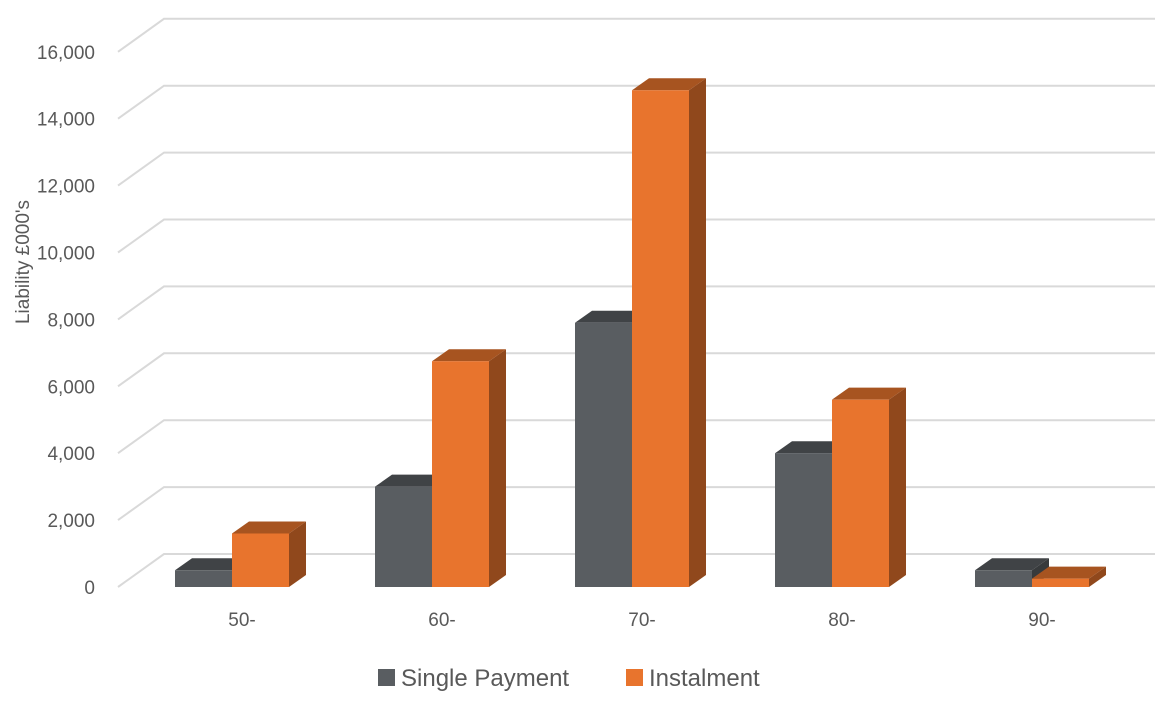  What do you see at coordinates (66, 53) in the screenshot?
I see `y-tick-label: 16,000` at bounding box center [66, 53].